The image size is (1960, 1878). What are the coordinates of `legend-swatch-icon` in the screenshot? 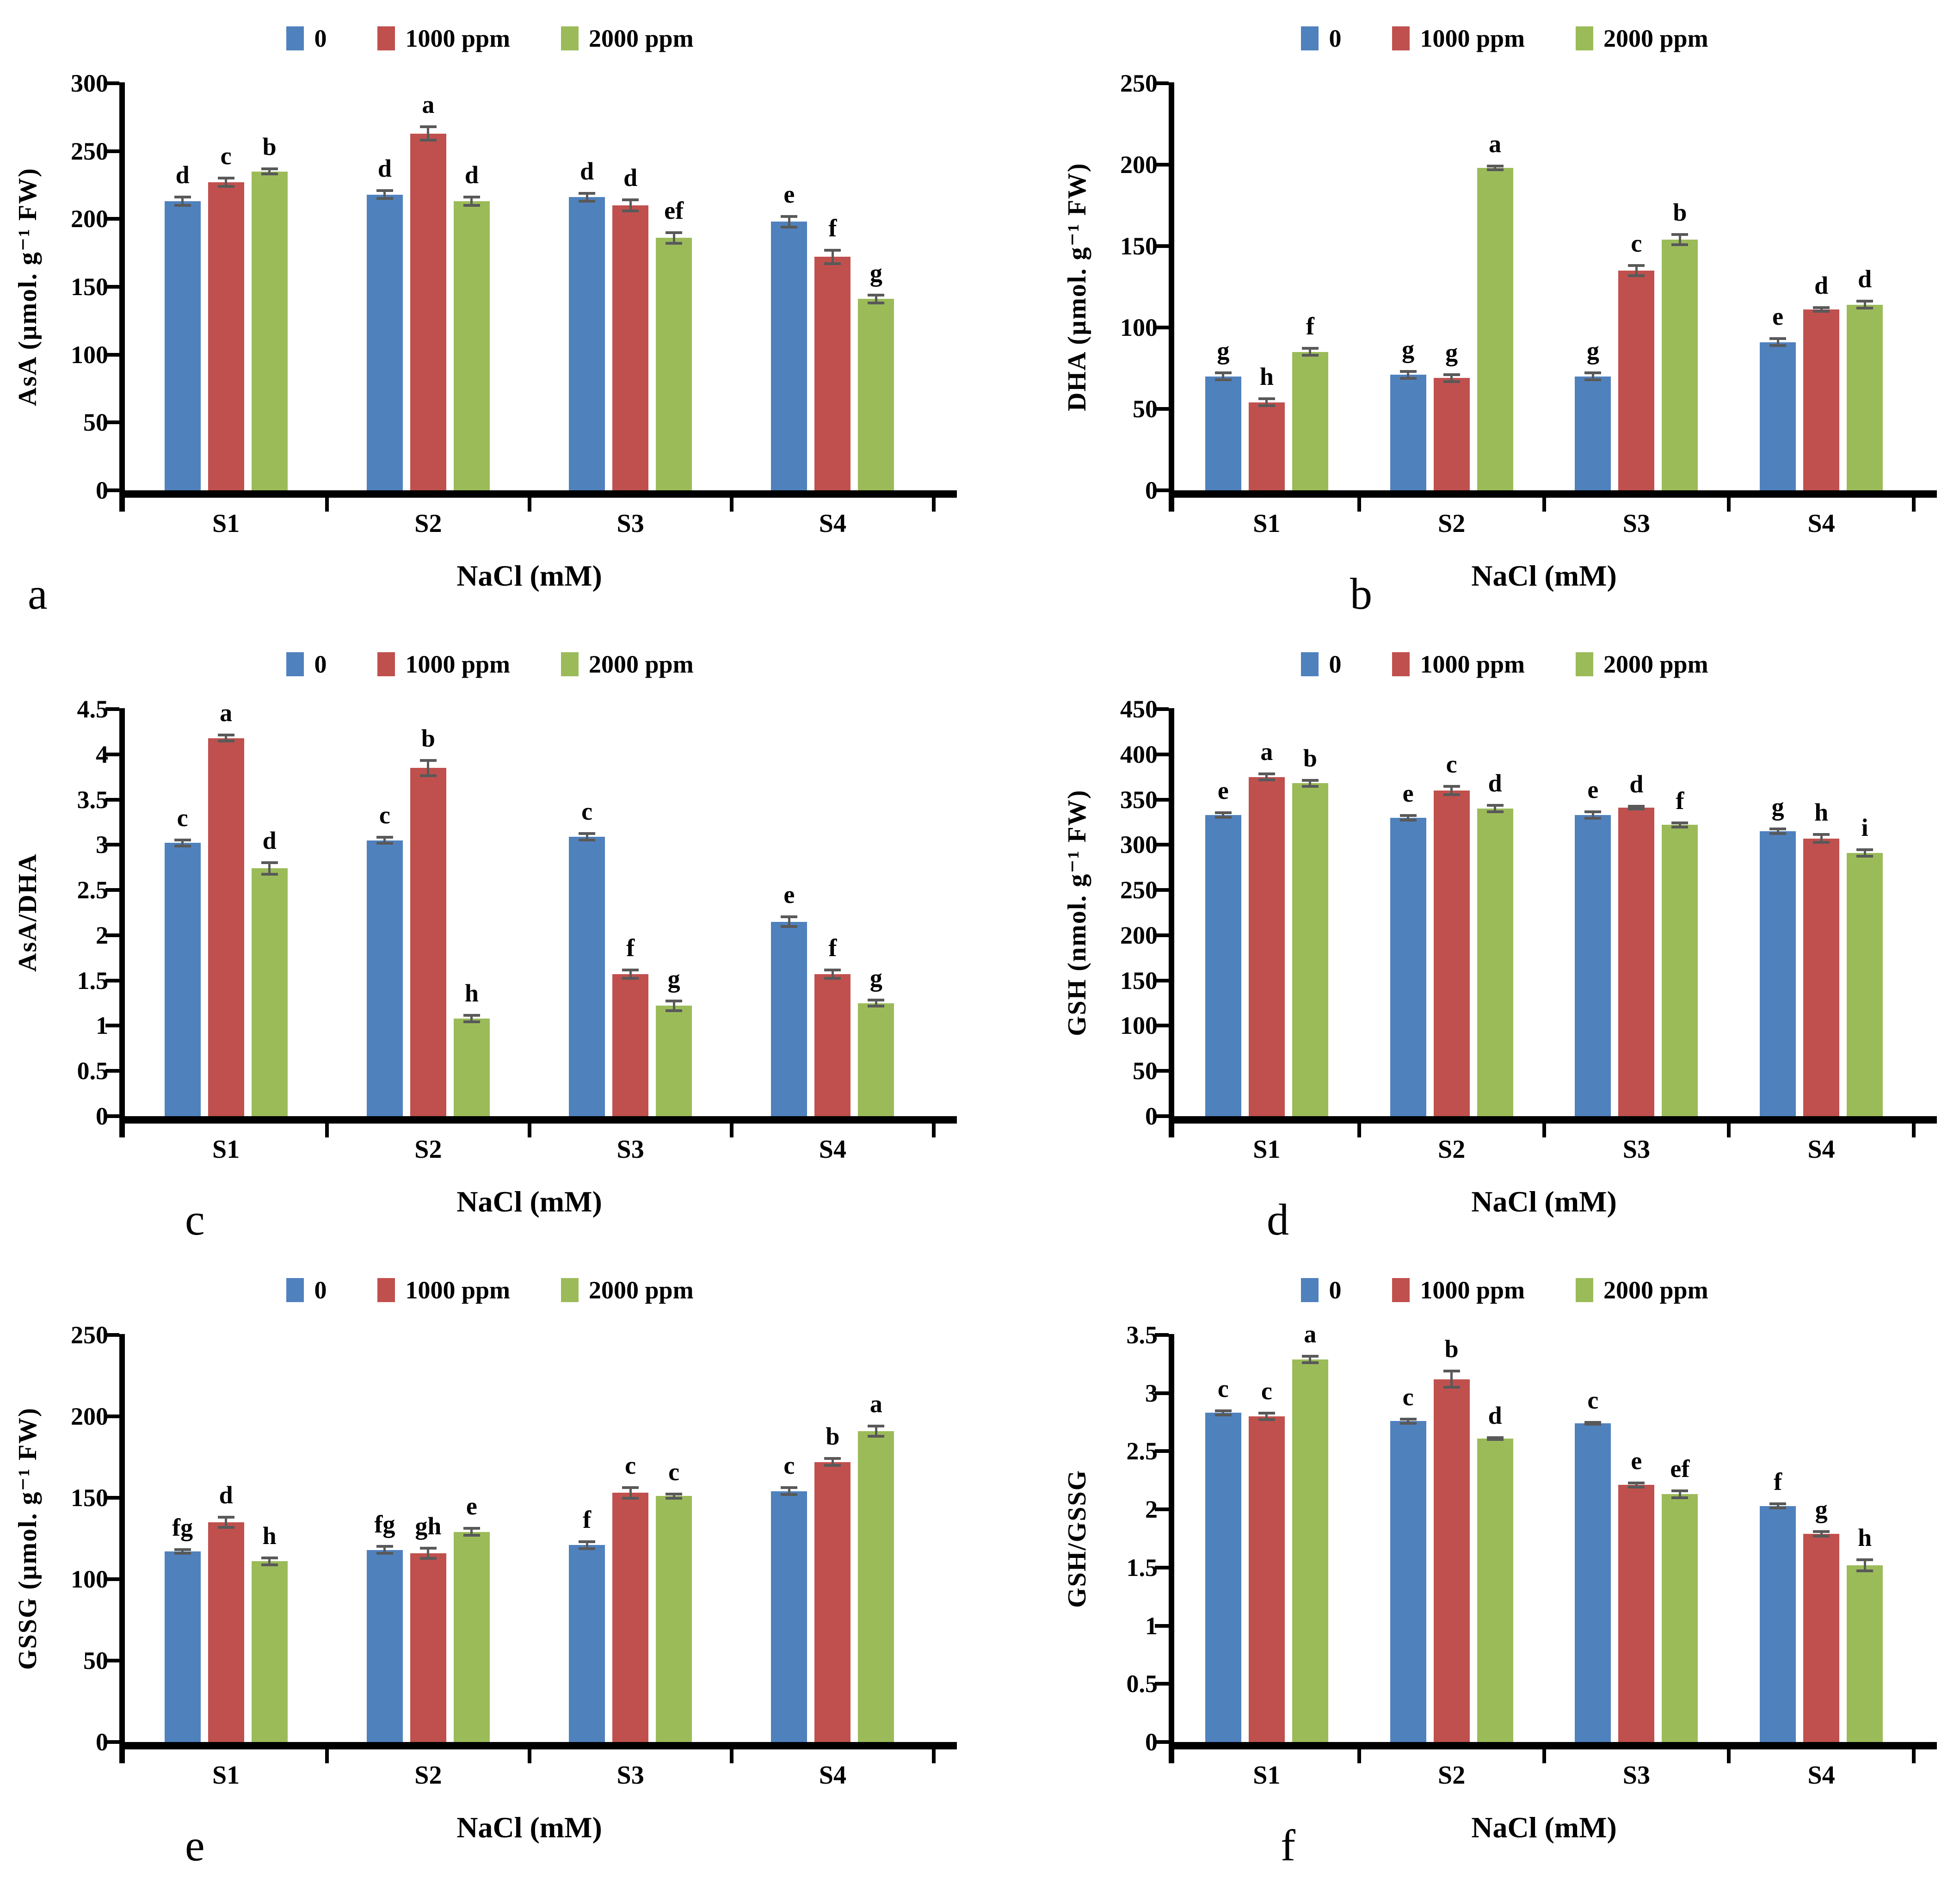 It's located at (570, 664).